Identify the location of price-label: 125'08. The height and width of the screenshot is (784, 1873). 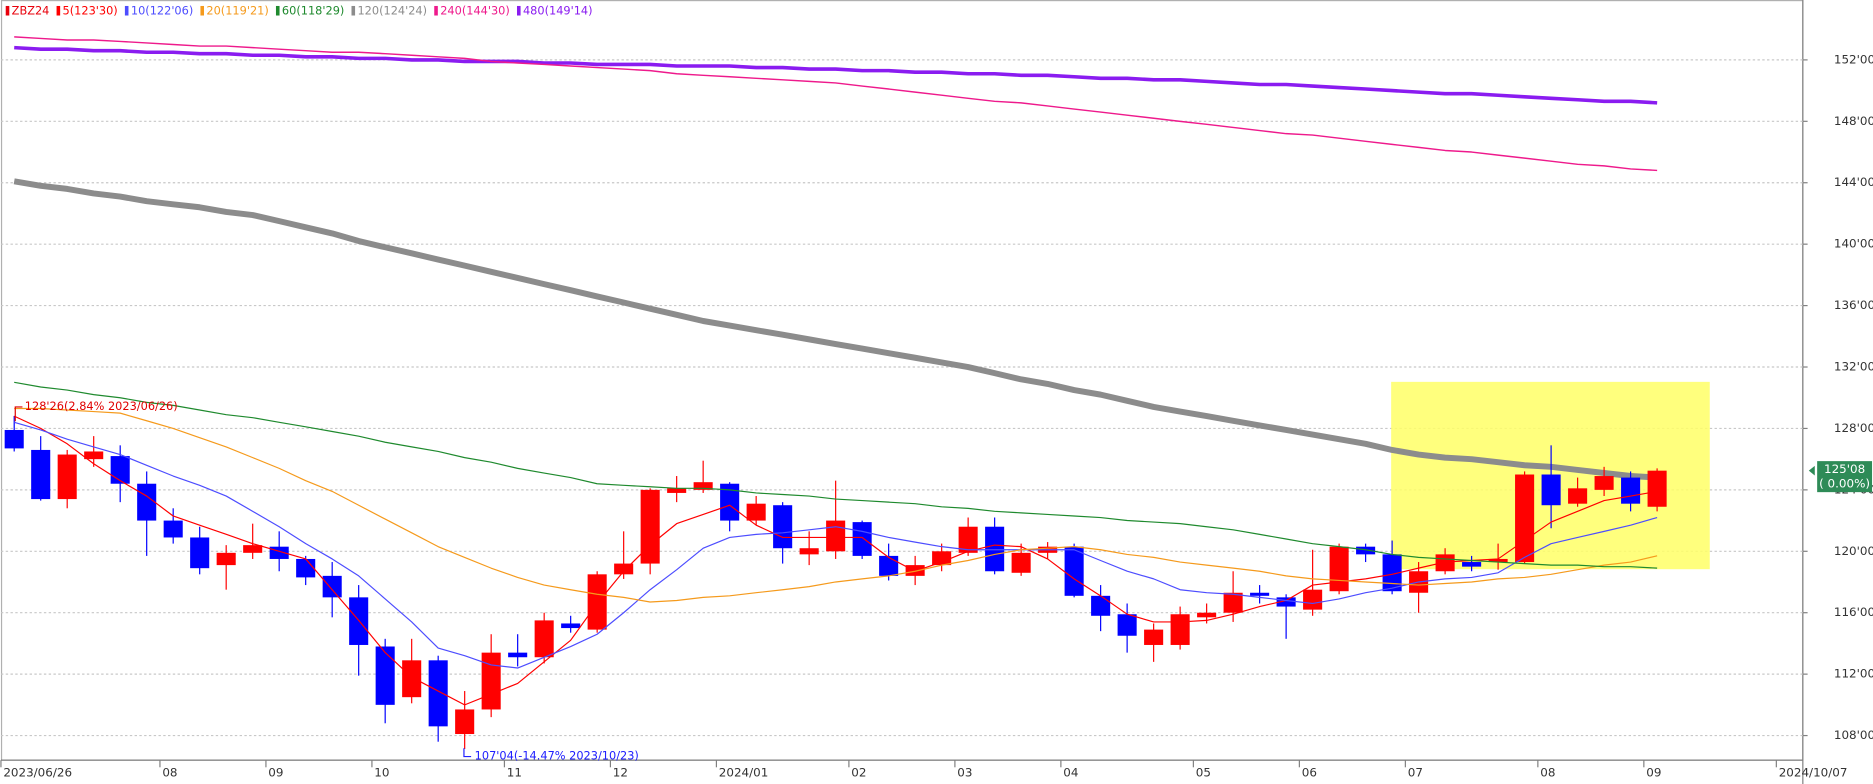
(1844, 469).